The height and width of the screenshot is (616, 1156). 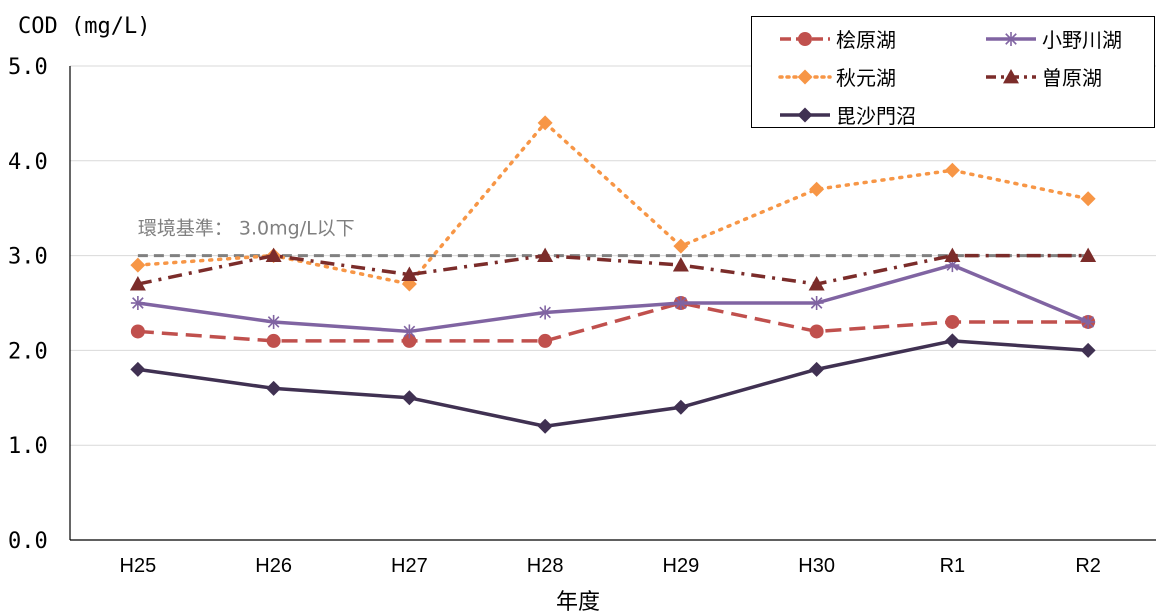 I want to click on legend-label-hibarako: 桧原湖, so click(x=866, y=40).